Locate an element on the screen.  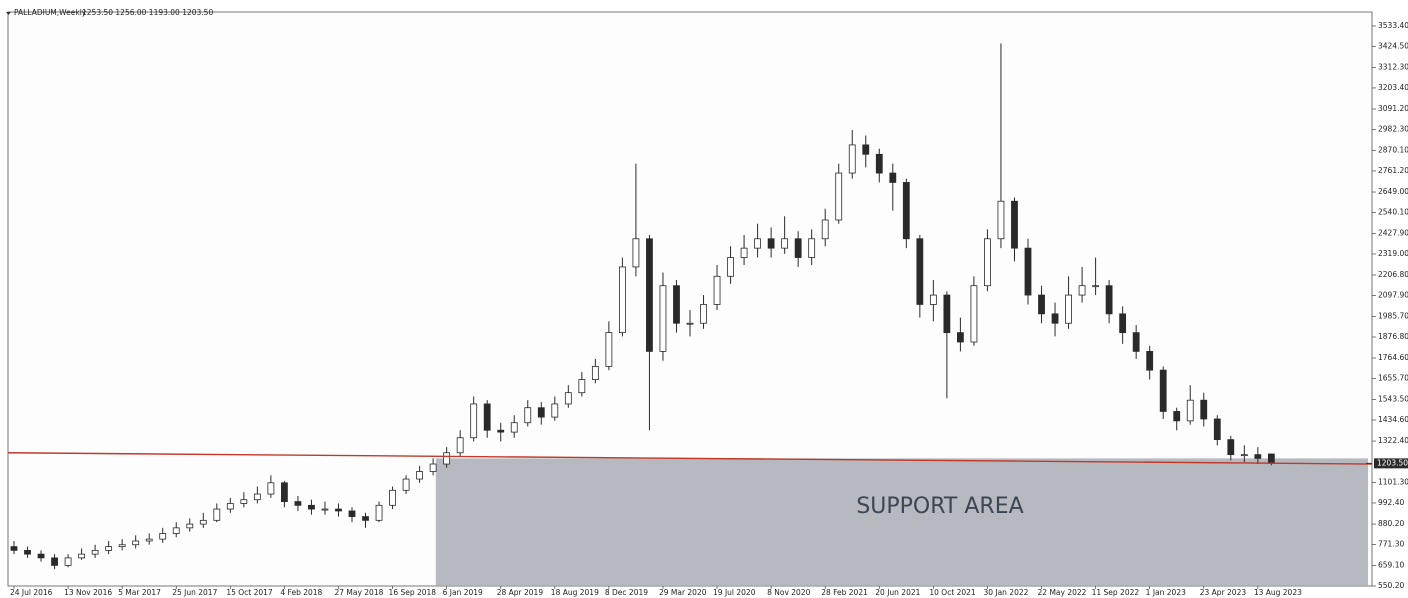
y-tick-label: 2982.30 is located at coordinates (1393, 128).